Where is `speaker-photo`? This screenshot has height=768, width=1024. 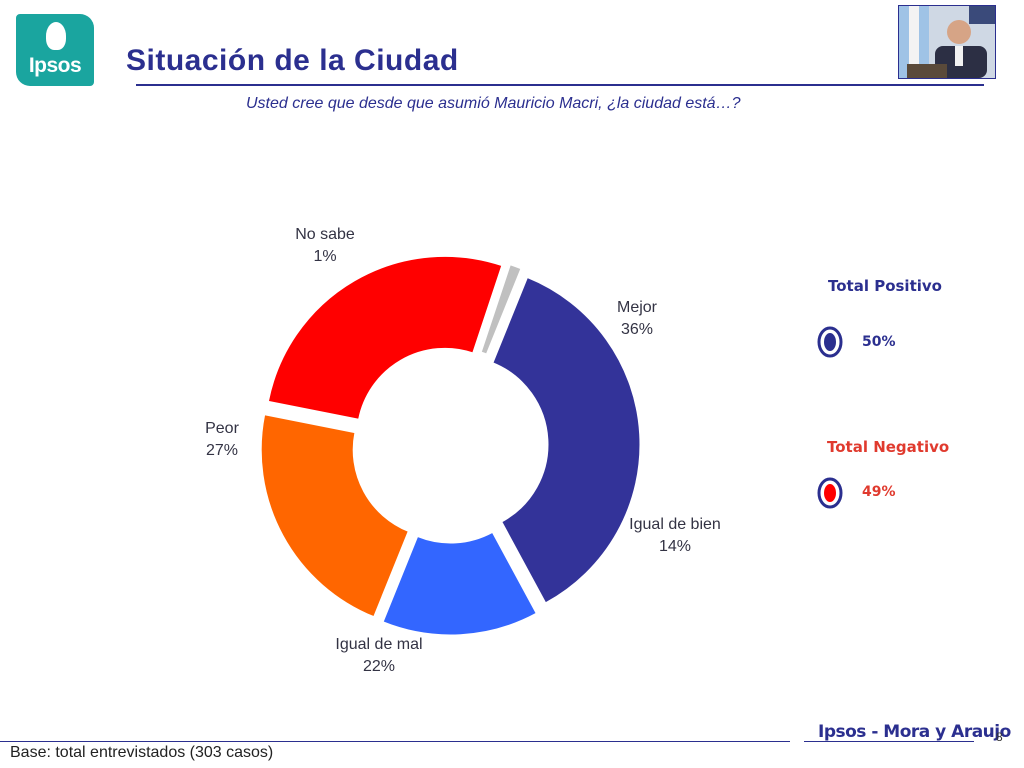
speaker-photo is located at coordinates (947, 42).